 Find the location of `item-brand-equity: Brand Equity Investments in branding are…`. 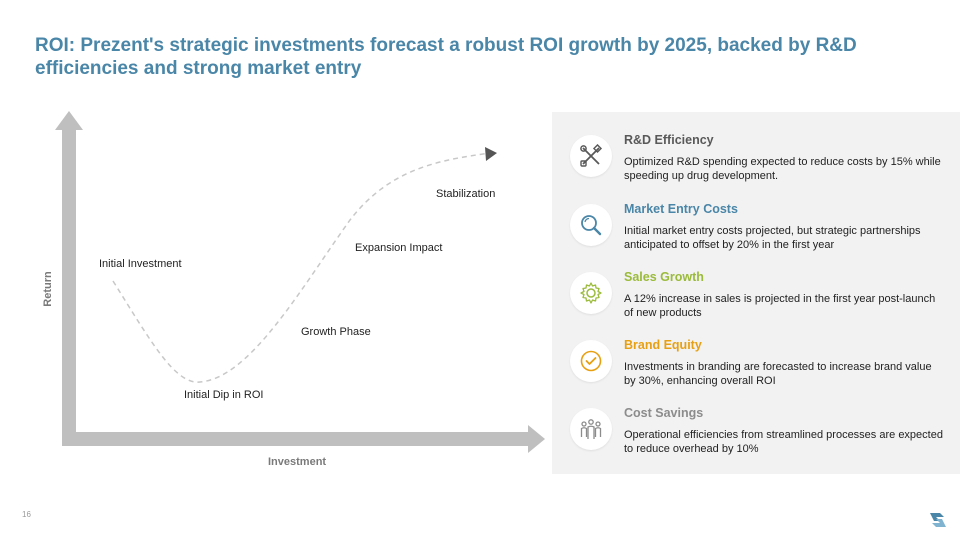

item-brand-equity: Brand Equity Investments in branding are… is located at coordinates (756, 368).